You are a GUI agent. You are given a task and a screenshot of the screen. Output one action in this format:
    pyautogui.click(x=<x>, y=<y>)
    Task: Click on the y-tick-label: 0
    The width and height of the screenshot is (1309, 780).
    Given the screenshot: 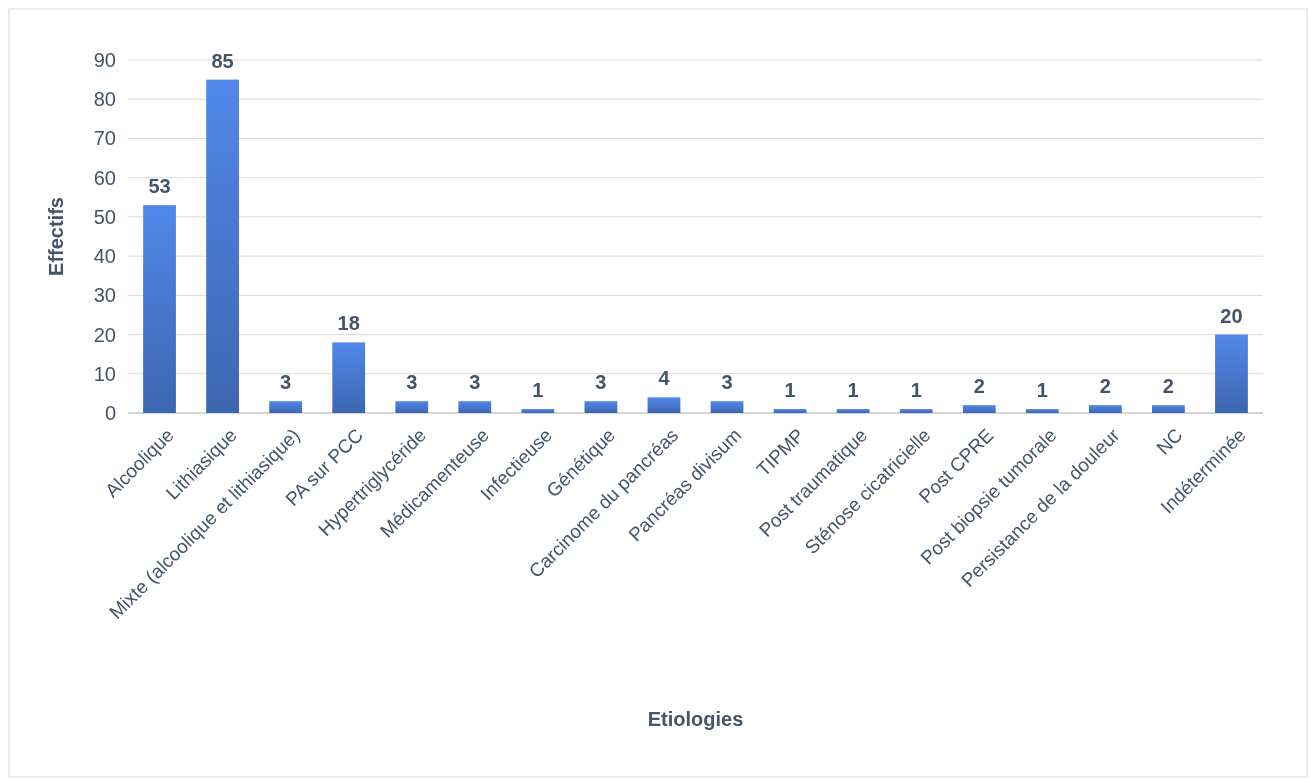 What is the action you would take?
    pyautogui.click(x=110, y=413)
    